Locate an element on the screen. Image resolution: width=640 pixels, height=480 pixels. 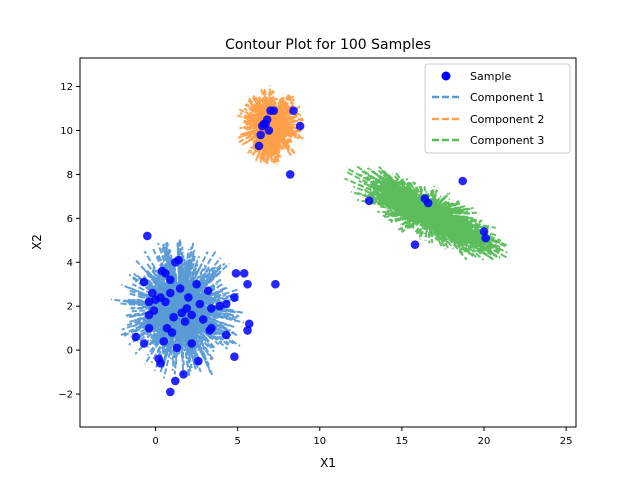
y-tick-label: 10 is located at coordinates (66, 131).